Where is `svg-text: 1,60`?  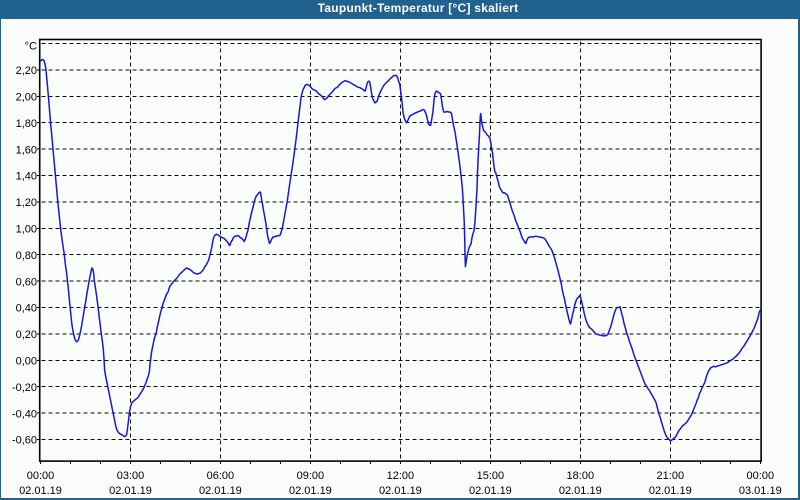
svg-text: 1,60 is located at coordinates (26, 150).